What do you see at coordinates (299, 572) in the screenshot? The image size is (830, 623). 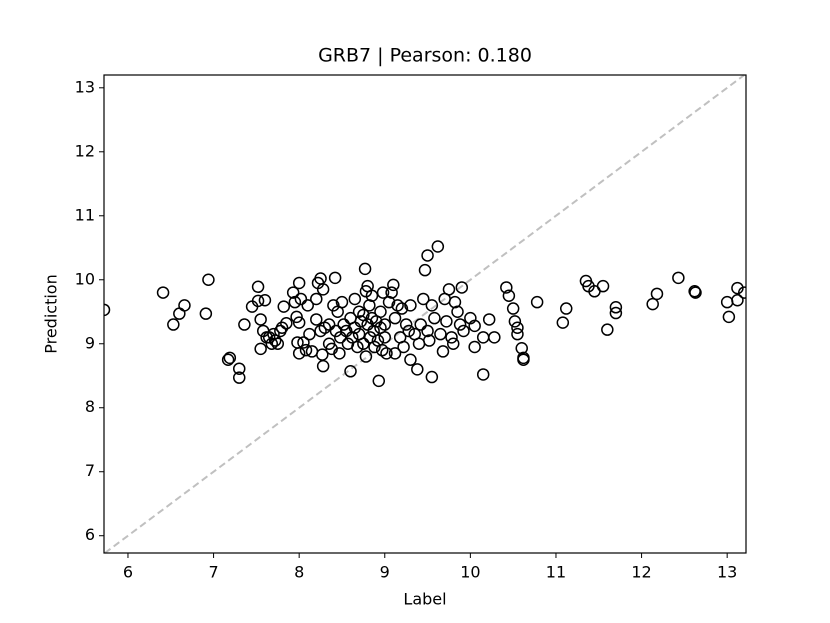 I see `x-tick-label: 8` at bounding box center [299, 572].